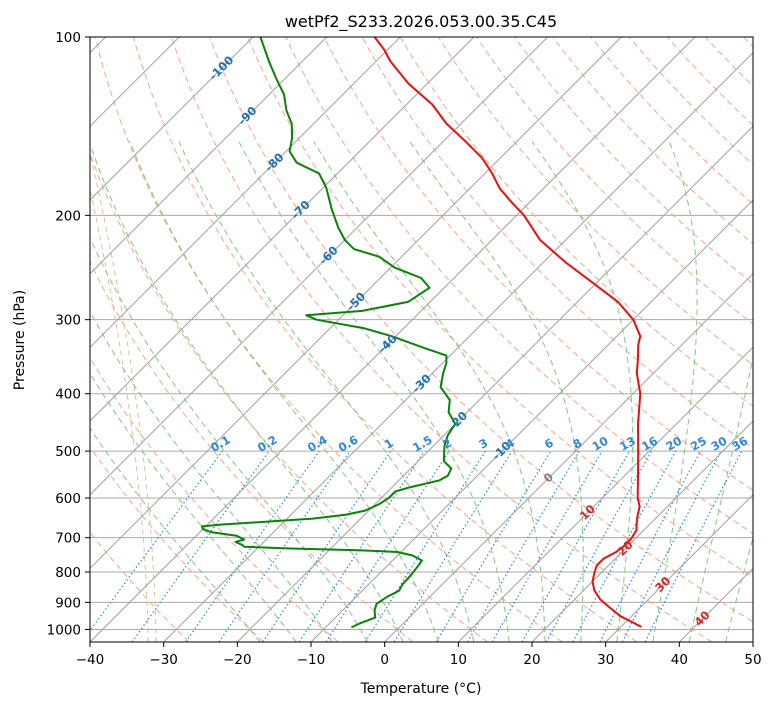 This screenshot has width=775, height=708. What do you see at coordinates (698, 444) in the screenshot?
I see `mixing-ratio-label: 25` at bounding box center [698, 444].